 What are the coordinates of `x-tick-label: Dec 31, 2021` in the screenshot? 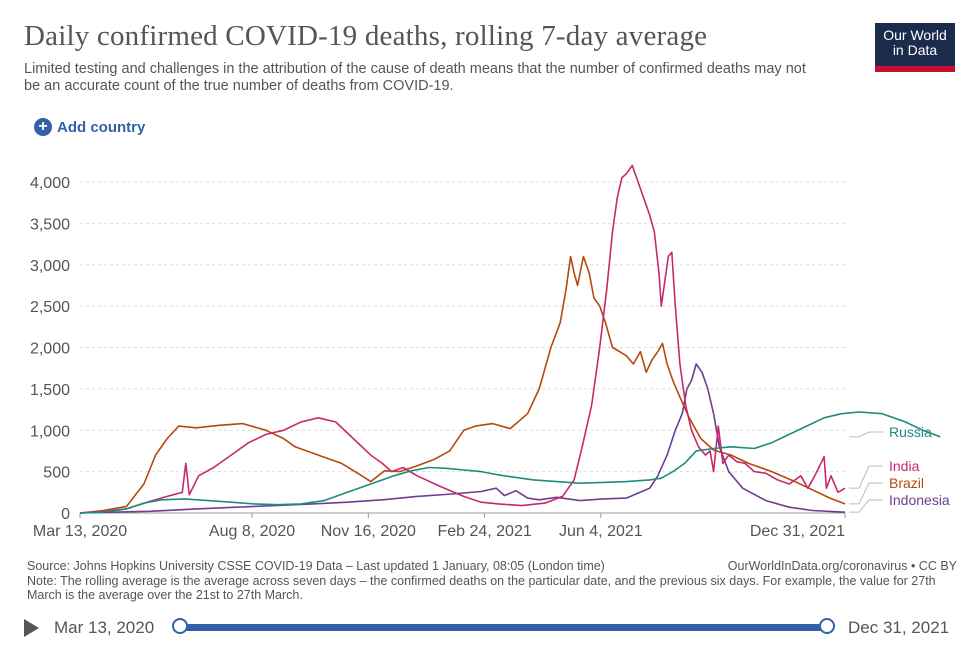 It's located at (797, 531).